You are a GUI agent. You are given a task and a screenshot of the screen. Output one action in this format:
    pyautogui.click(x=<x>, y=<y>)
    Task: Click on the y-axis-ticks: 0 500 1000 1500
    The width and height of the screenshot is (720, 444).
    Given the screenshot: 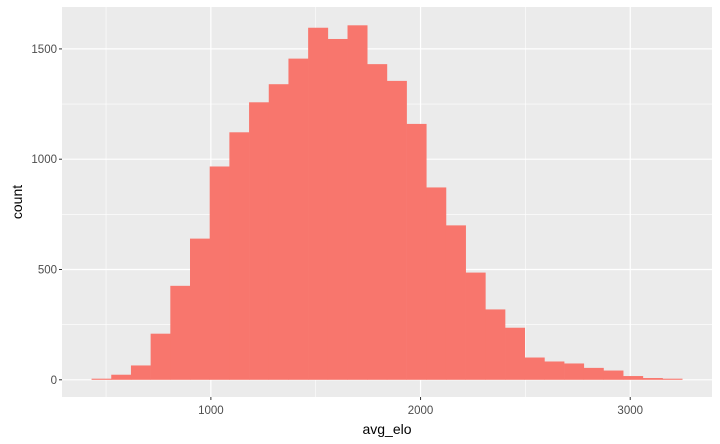 What is the action you would take?
    pyautogui.click(x=46, y=215)
    